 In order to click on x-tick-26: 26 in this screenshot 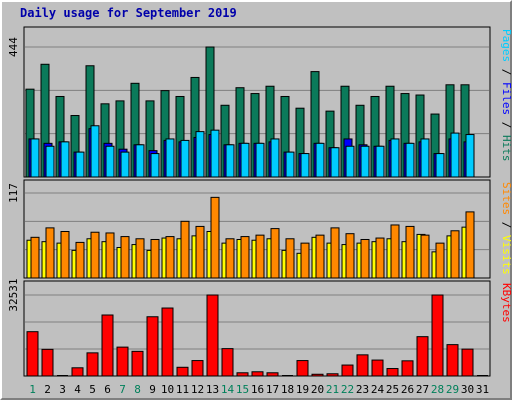, I will do `click(407, 389)`.